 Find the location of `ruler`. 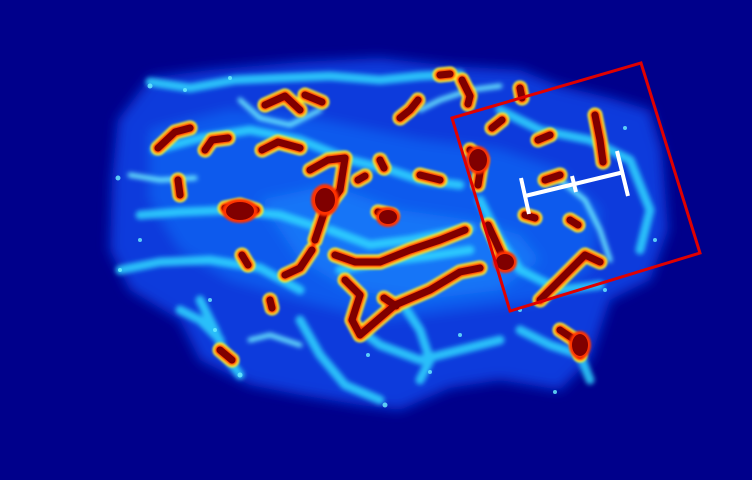

ruler is located at coordinates (574, 182).